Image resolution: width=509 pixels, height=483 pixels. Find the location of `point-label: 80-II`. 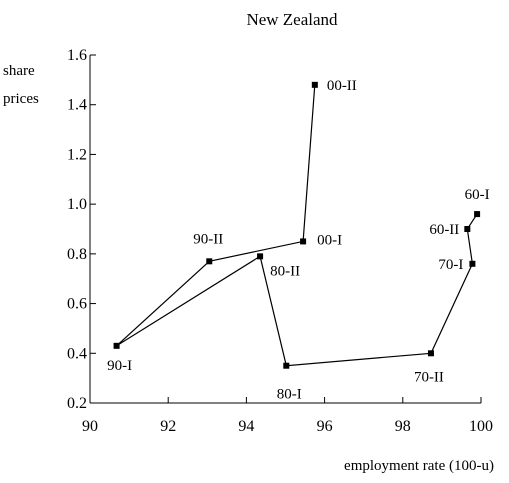

point-label: 80-II is located at coordinates (285, 271).